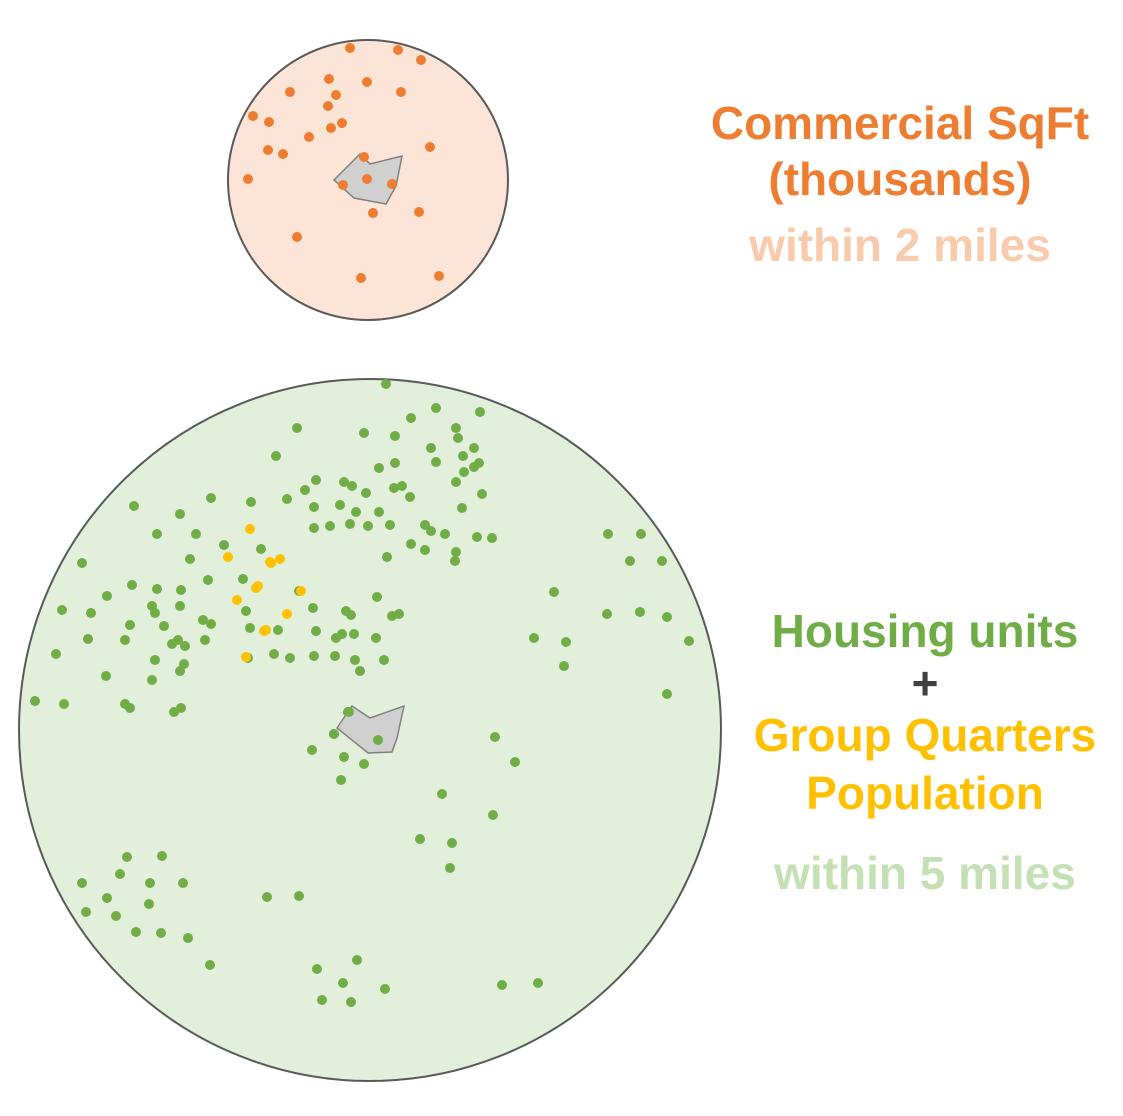 The height and width of the screenshot is (1116, 1123). Describe the element at coordinates (367, 171) in the screenshot. I see `commercial-sqft-points-on-site` at that location.